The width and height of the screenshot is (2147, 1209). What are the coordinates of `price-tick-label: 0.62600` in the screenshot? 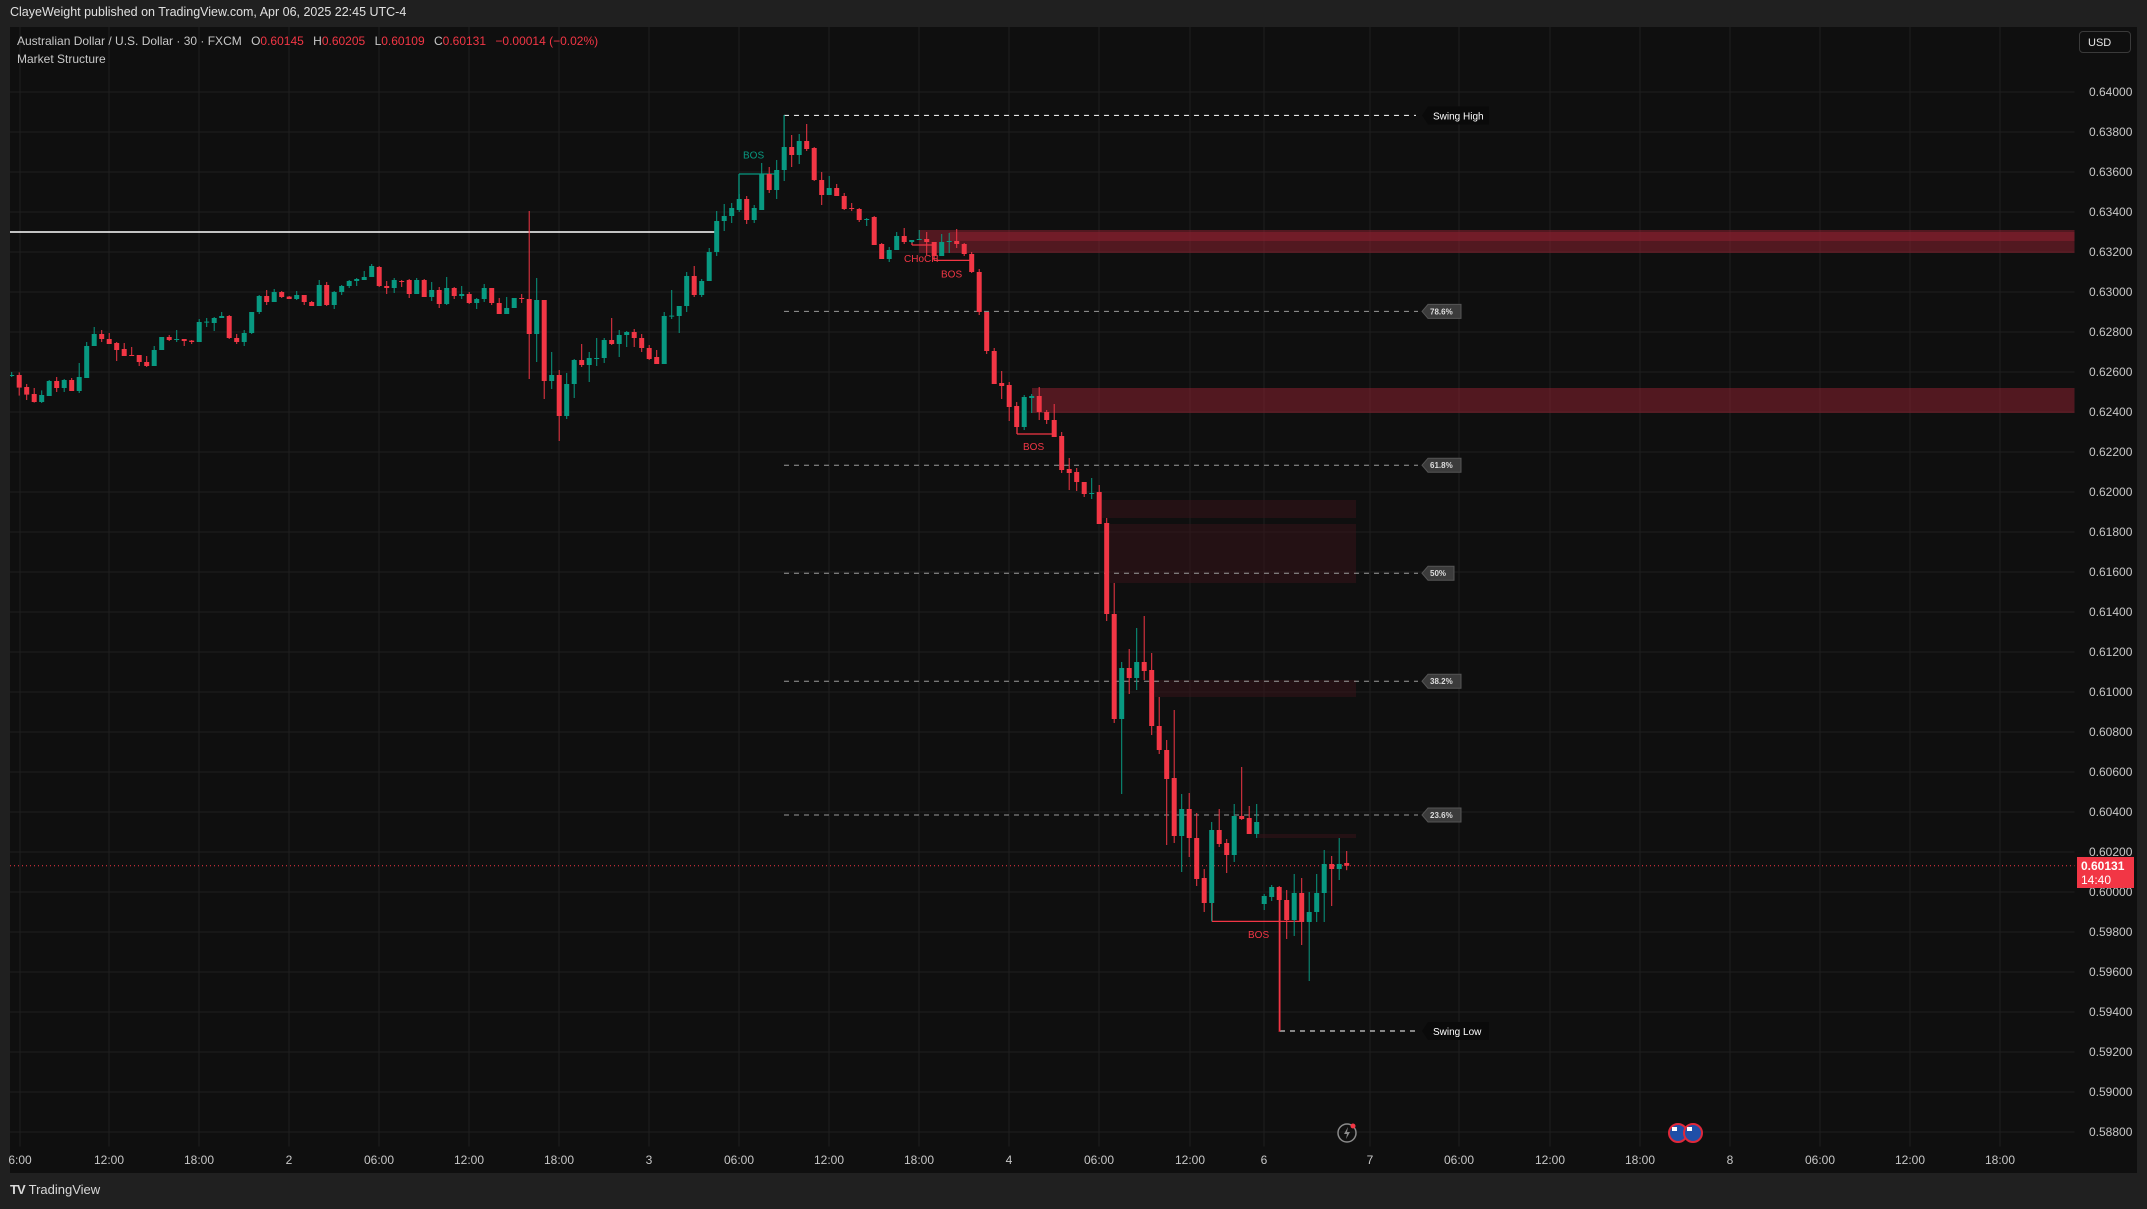 It's located at (2111, 372).